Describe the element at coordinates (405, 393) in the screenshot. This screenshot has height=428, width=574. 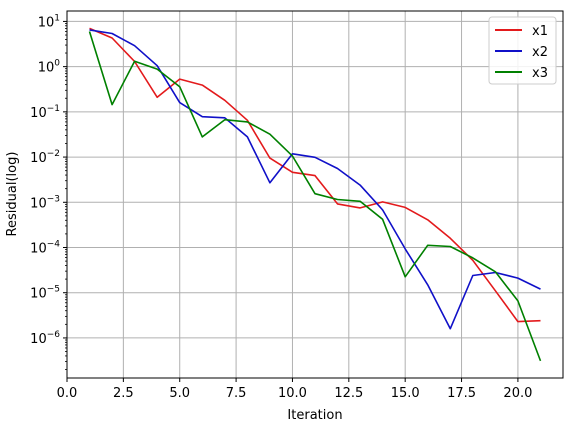
I see `x-tick-label: 15.0` at that location.